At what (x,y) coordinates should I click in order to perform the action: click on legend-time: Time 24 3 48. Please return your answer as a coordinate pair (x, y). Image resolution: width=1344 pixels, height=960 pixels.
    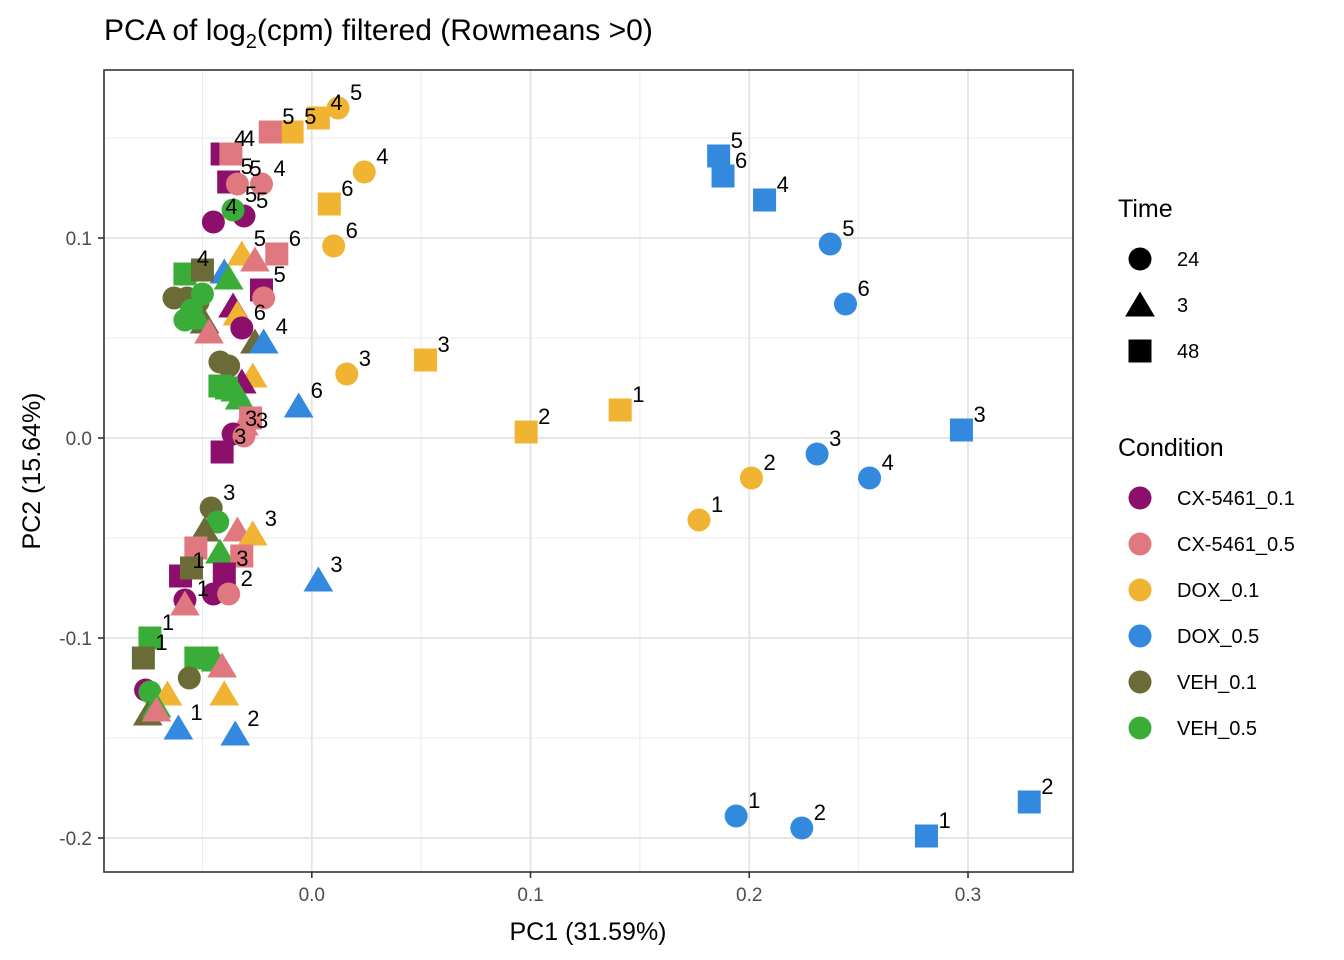
    Looking at the image, I should click on (1158, 279).